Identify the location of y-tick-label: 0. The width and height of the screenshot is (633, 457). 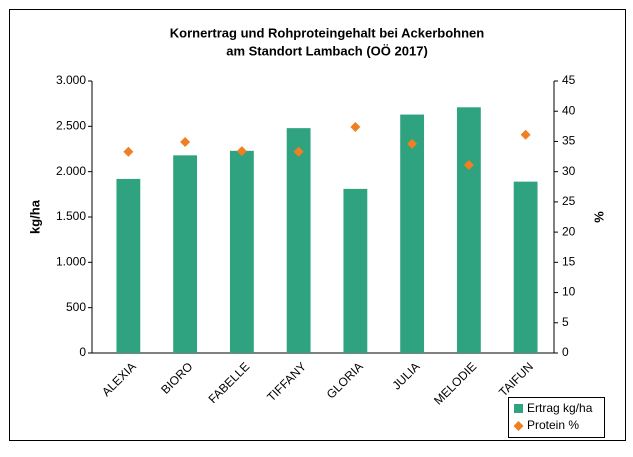
(82, 352).